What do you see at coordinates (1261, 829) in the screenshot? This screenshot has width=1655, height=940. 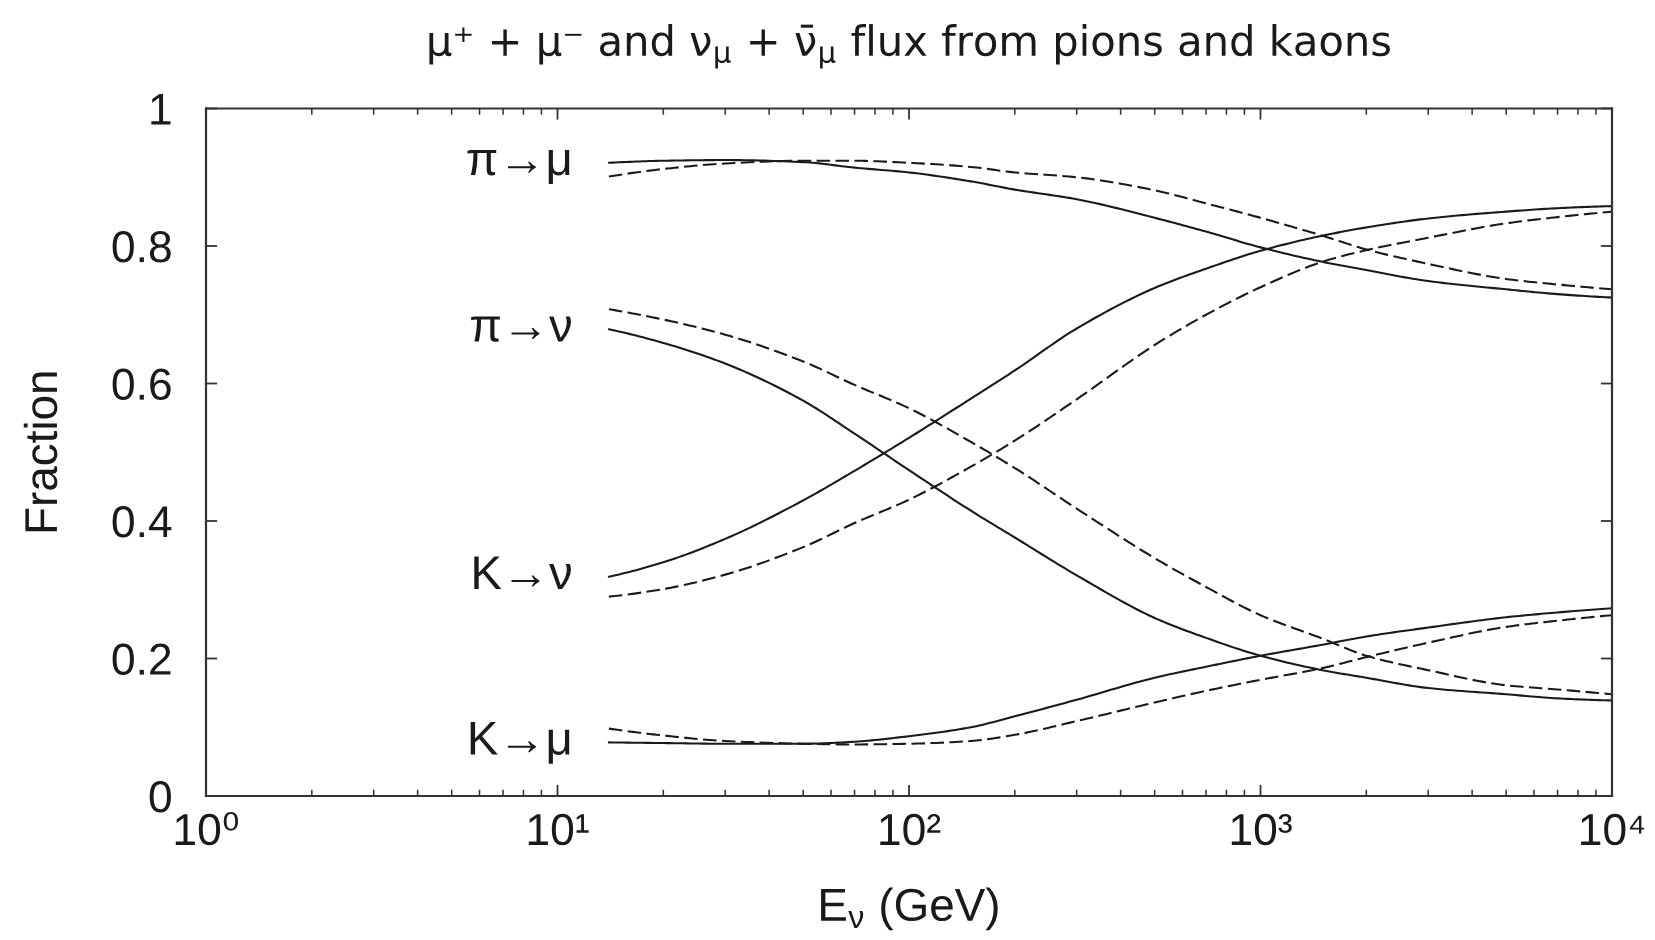 I see `x-tick-label: 10³` at bounding box center [1261, 829].